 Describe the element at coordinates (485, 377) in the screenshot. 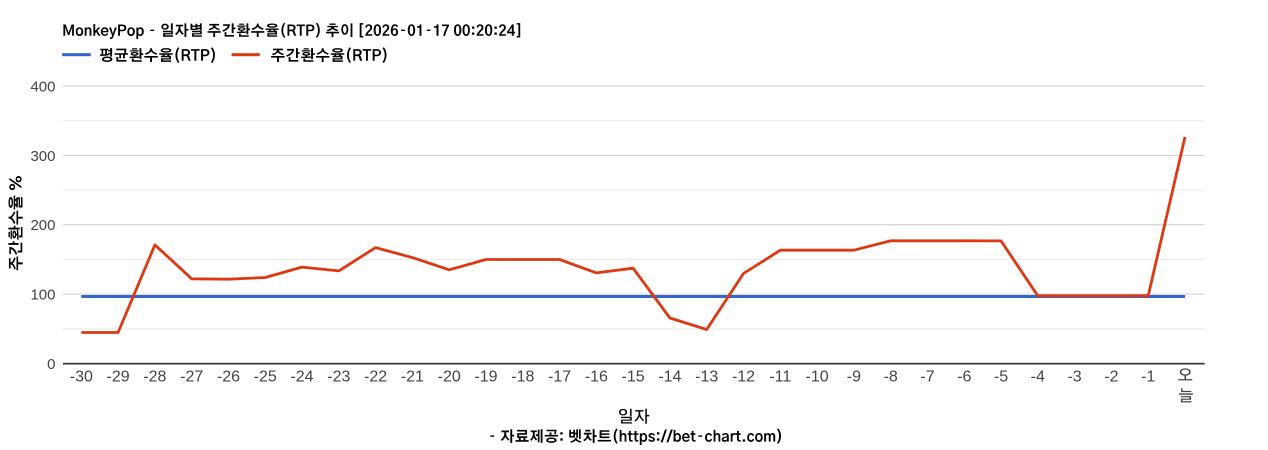

I see `svg-text: -19` at that location.